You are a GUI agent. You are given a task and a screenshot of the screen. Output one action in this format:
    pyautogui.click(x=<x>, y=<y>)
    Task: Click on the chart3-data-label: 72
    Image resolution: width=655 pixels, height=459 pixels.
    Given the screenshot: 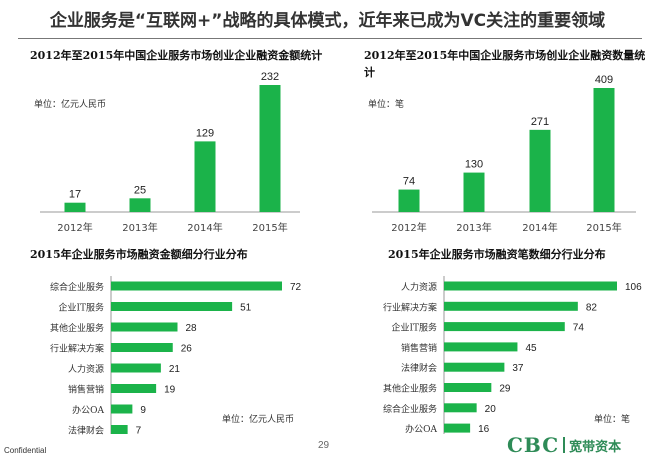 What is the action you would take?
    pyautogui.click(x=296, y=287)
    